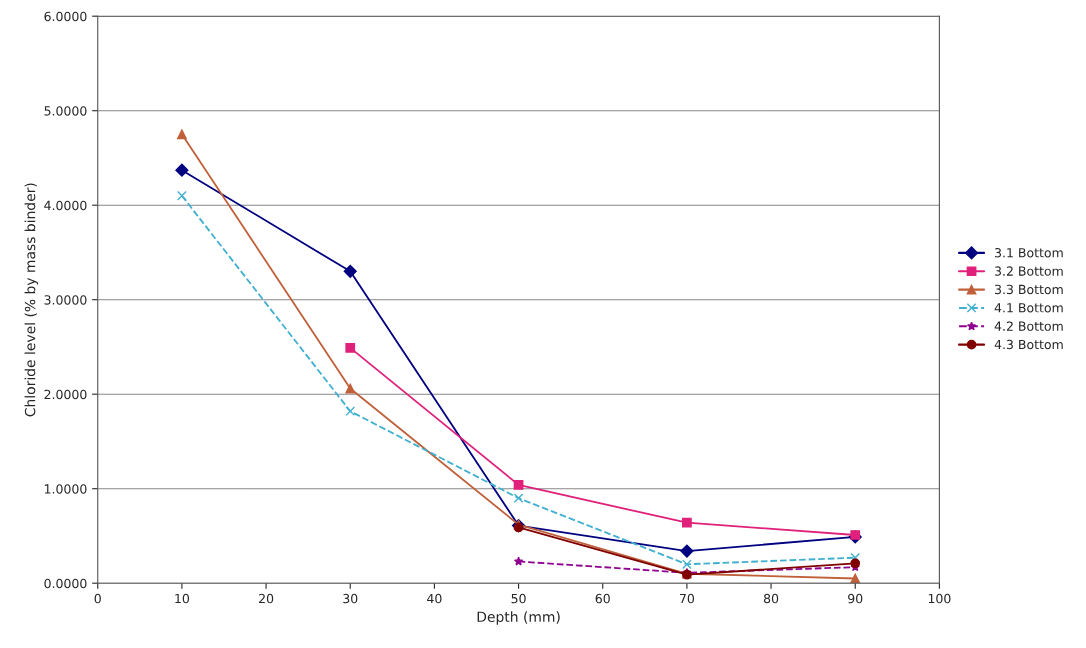 The height and width of the screenshot is (648, 1086). I want to click on legend-label: 3.1 Bottom, so click(1029, 253).